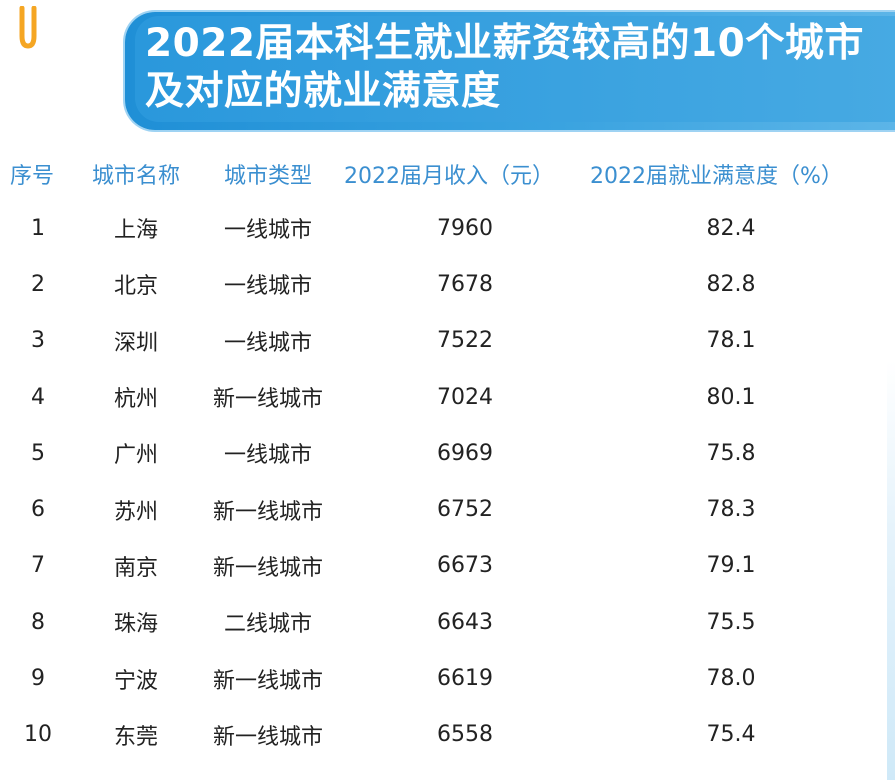  Describe the element at coordinates (38, 453) in the screenshot. I see `row-index: 5` at that location.